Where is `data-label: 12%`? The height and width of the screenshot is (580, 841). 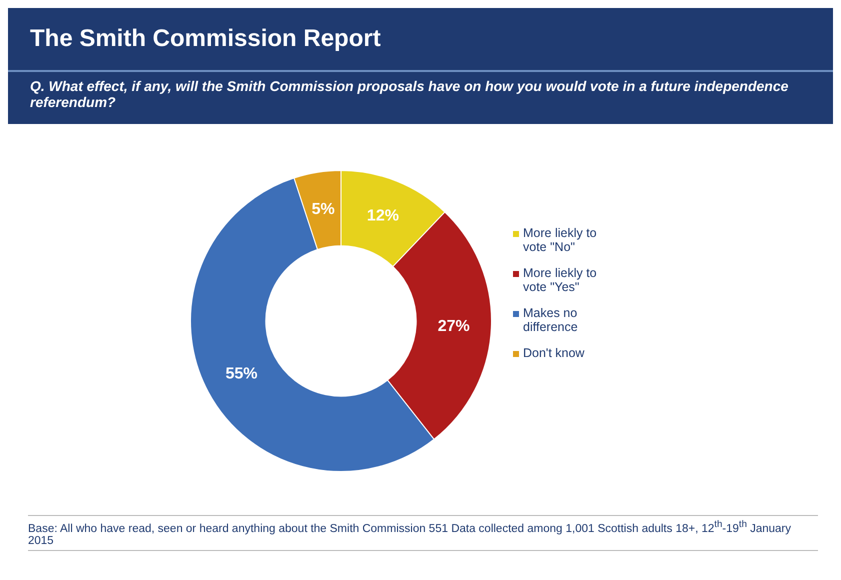
data-label: 12% is located at coordinates (382, 216).